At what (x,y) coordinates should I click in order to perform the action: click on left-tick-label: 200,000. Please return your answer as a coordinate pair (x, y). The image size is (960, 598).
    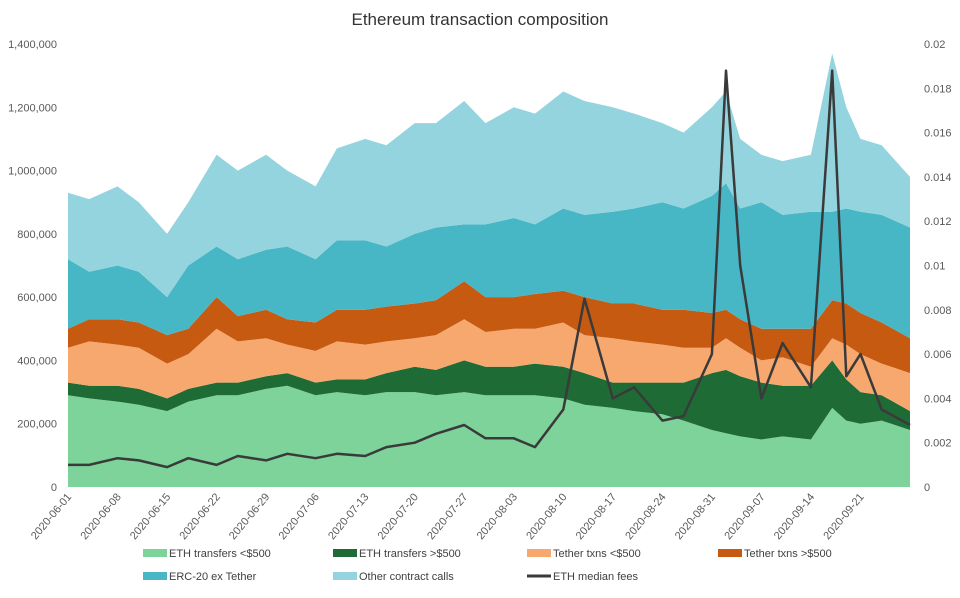
    Looking at the image, I should click on (37, 425).